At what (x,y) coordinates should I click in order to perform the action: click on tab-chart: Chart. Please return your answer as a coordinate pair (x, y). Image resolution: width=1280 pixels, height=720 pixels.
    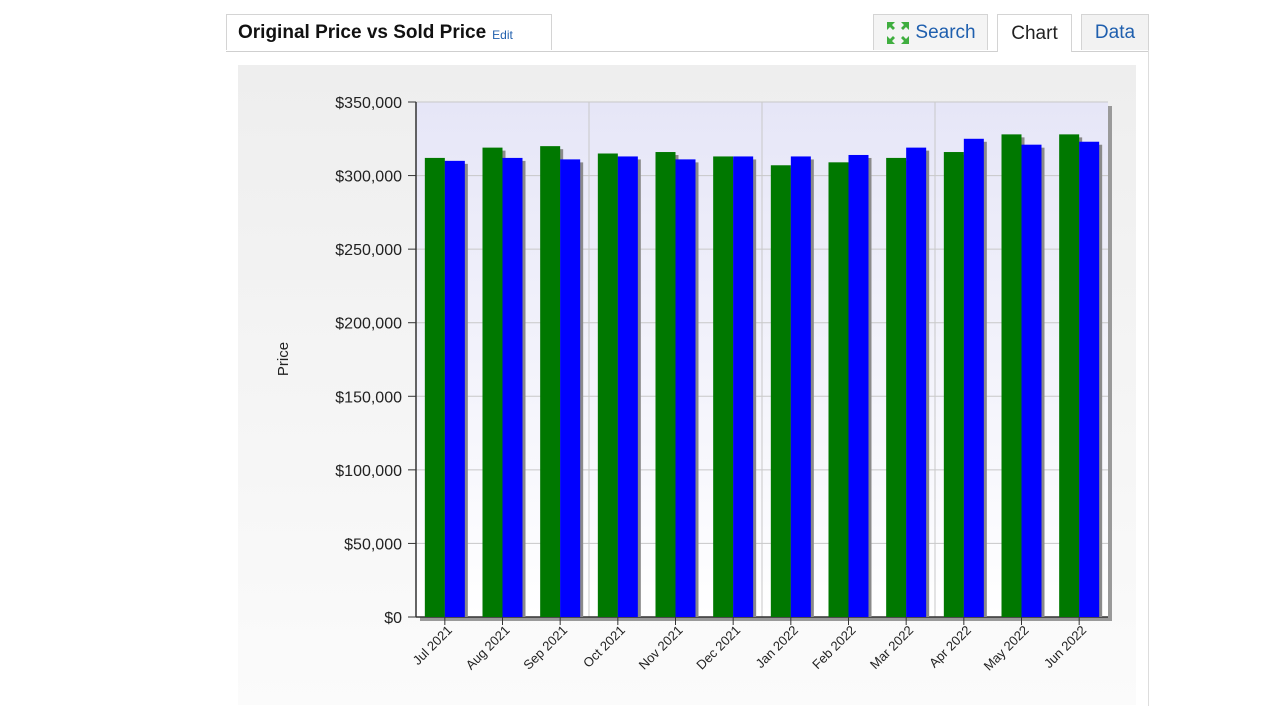
    Looking at the image, I should click on (1034, 33).